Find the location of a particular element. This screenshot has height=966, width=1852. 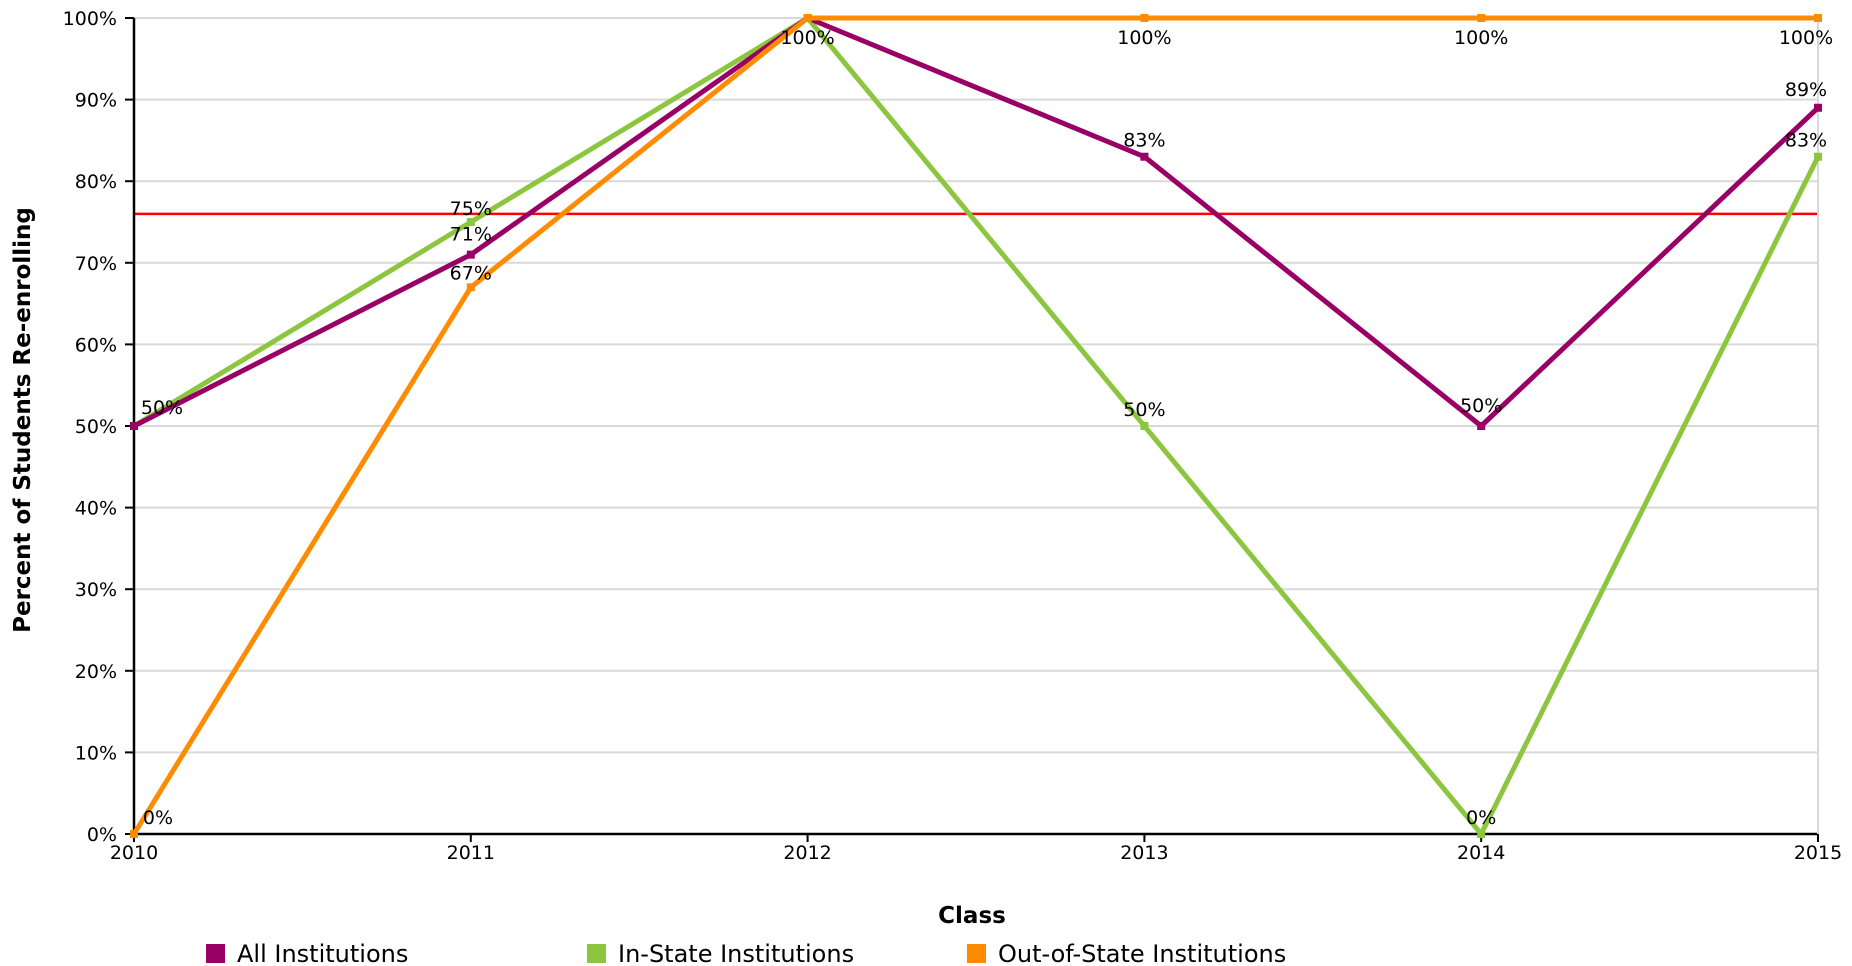

data-label: 75% is located at coordinates (471, 209).